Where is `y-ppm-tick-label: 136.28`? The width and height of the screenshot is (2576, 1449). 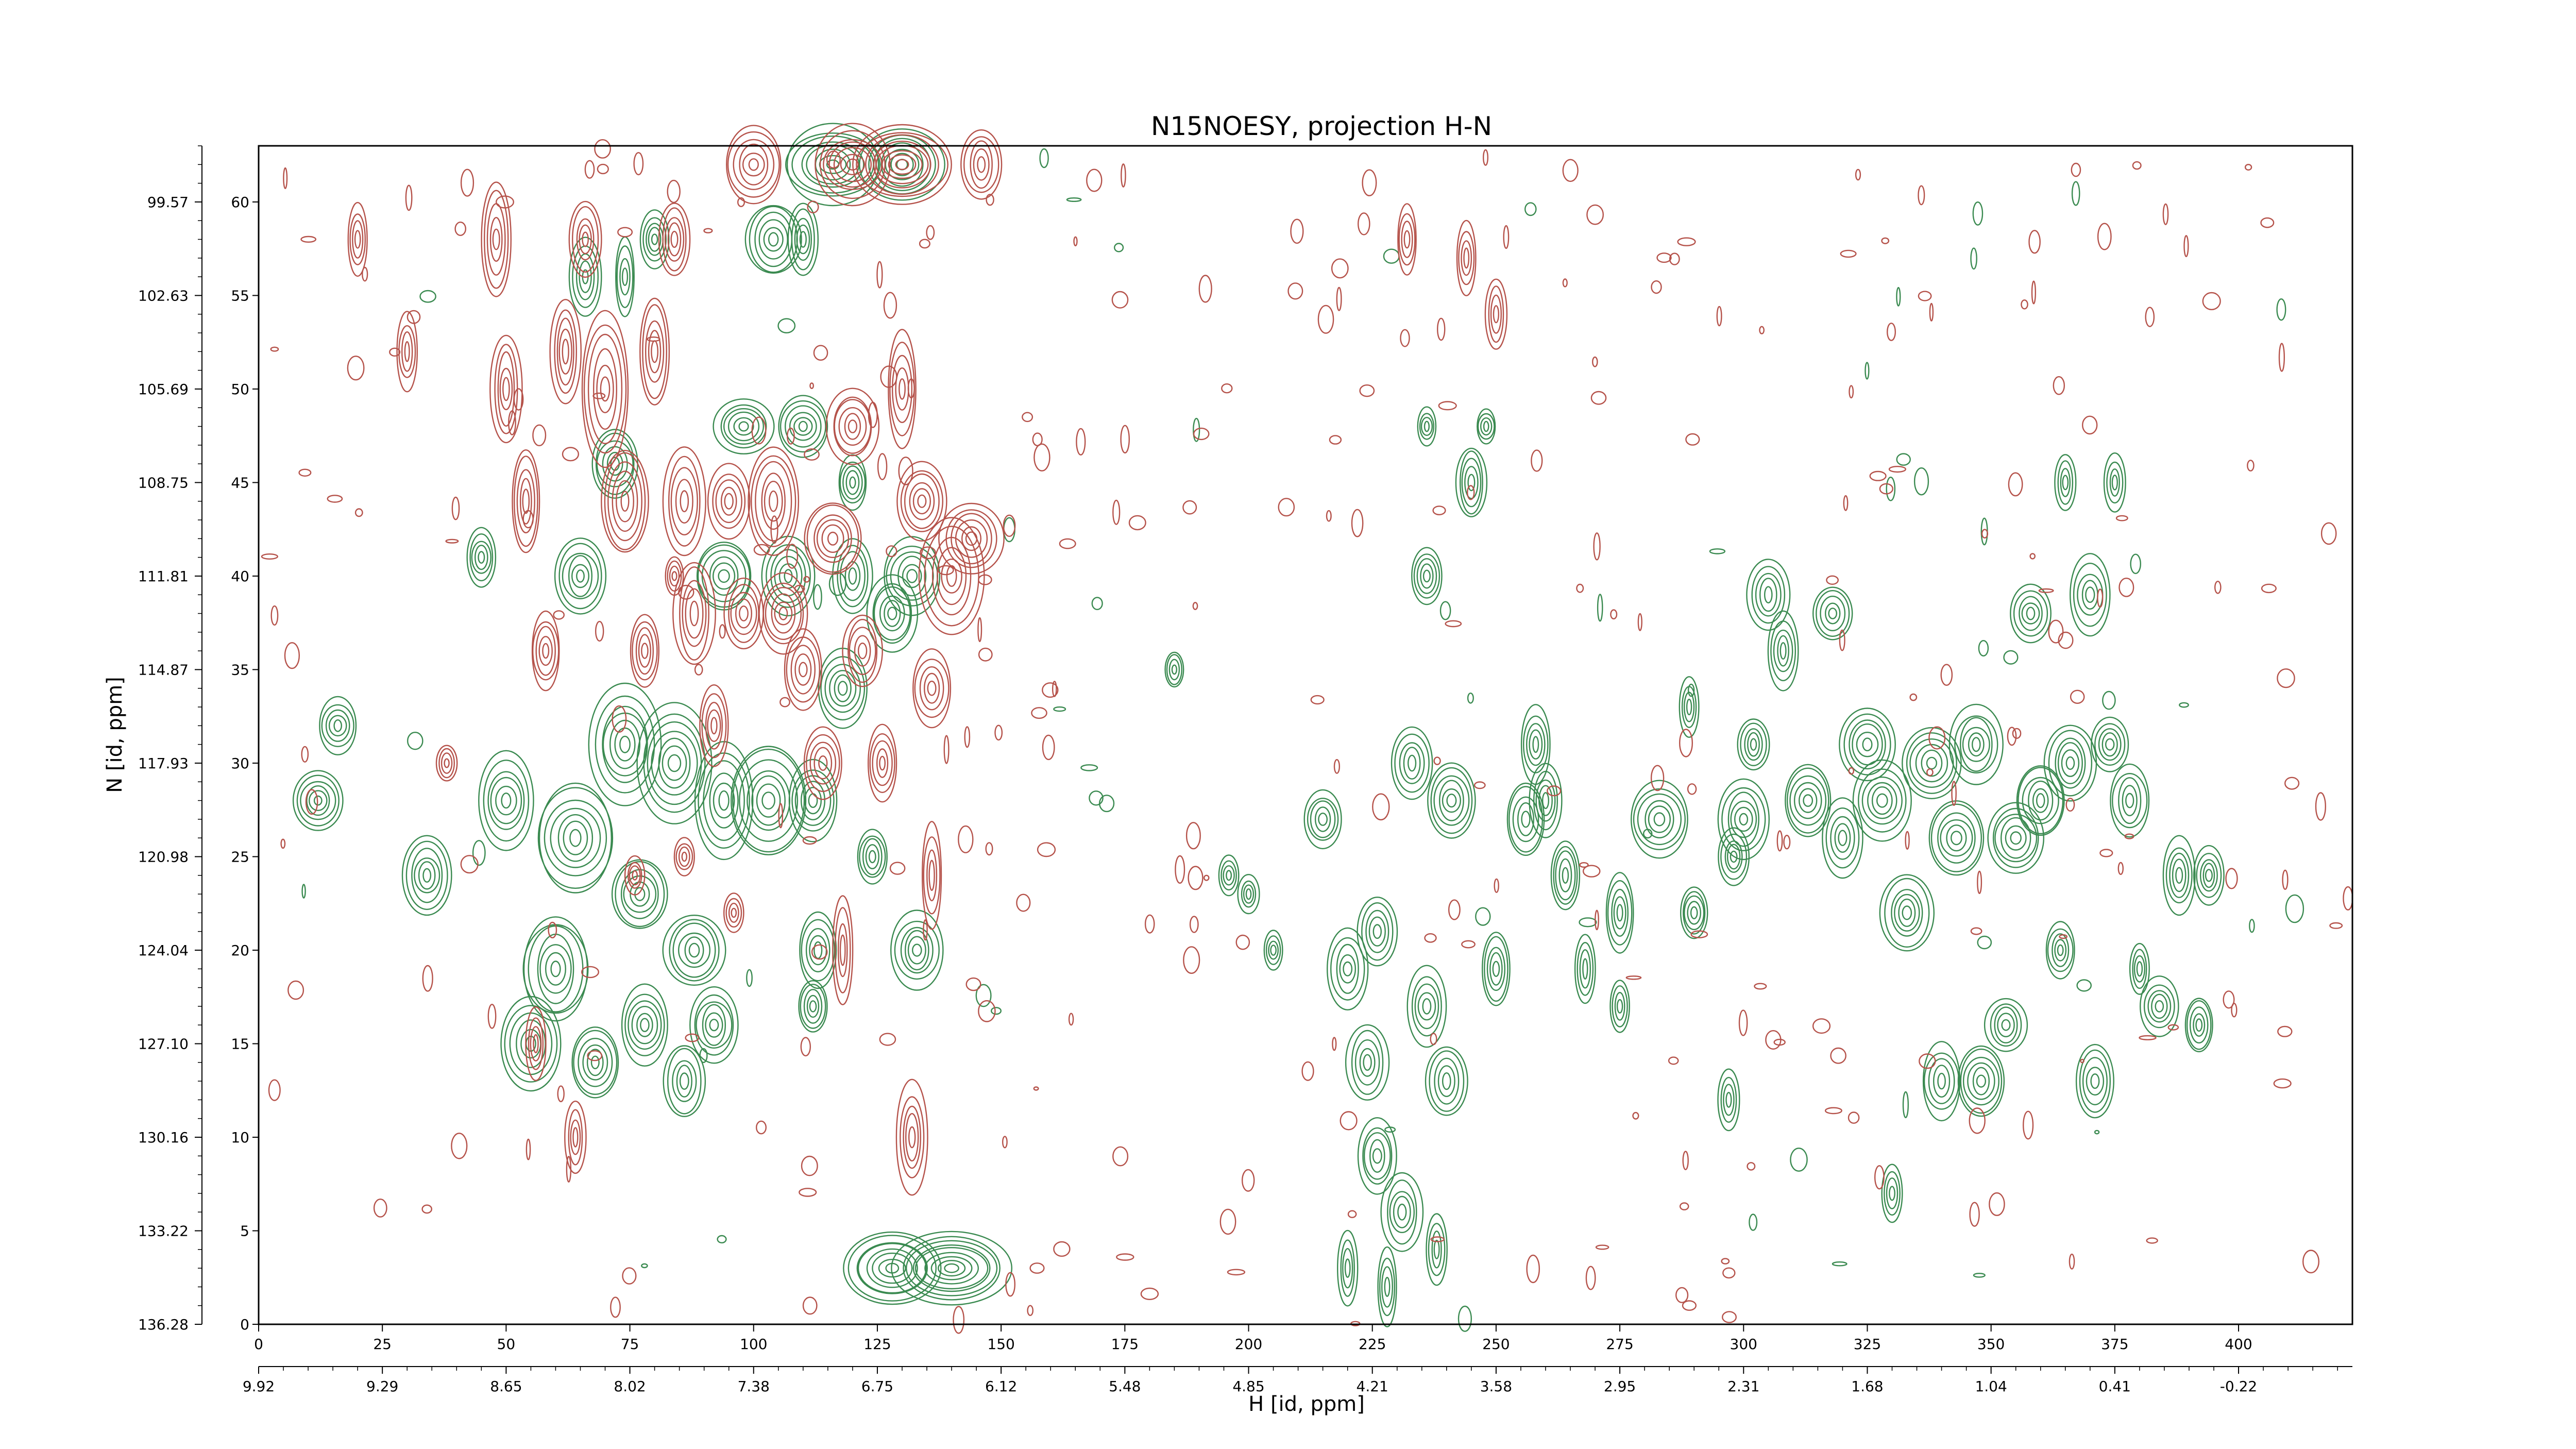
y-ppm-tick-label: 136.28 is located at coordinates (163, 1324).